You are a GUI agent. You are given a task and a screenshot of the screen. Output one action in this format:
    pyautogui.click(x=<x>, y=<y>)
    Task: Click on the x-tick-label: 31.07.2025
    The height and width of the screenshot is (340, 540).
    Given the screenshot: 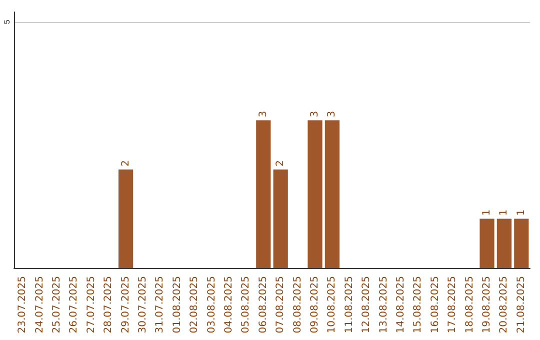 What is the action you would take?
    pyautogui.click(x=160, y=305)
    